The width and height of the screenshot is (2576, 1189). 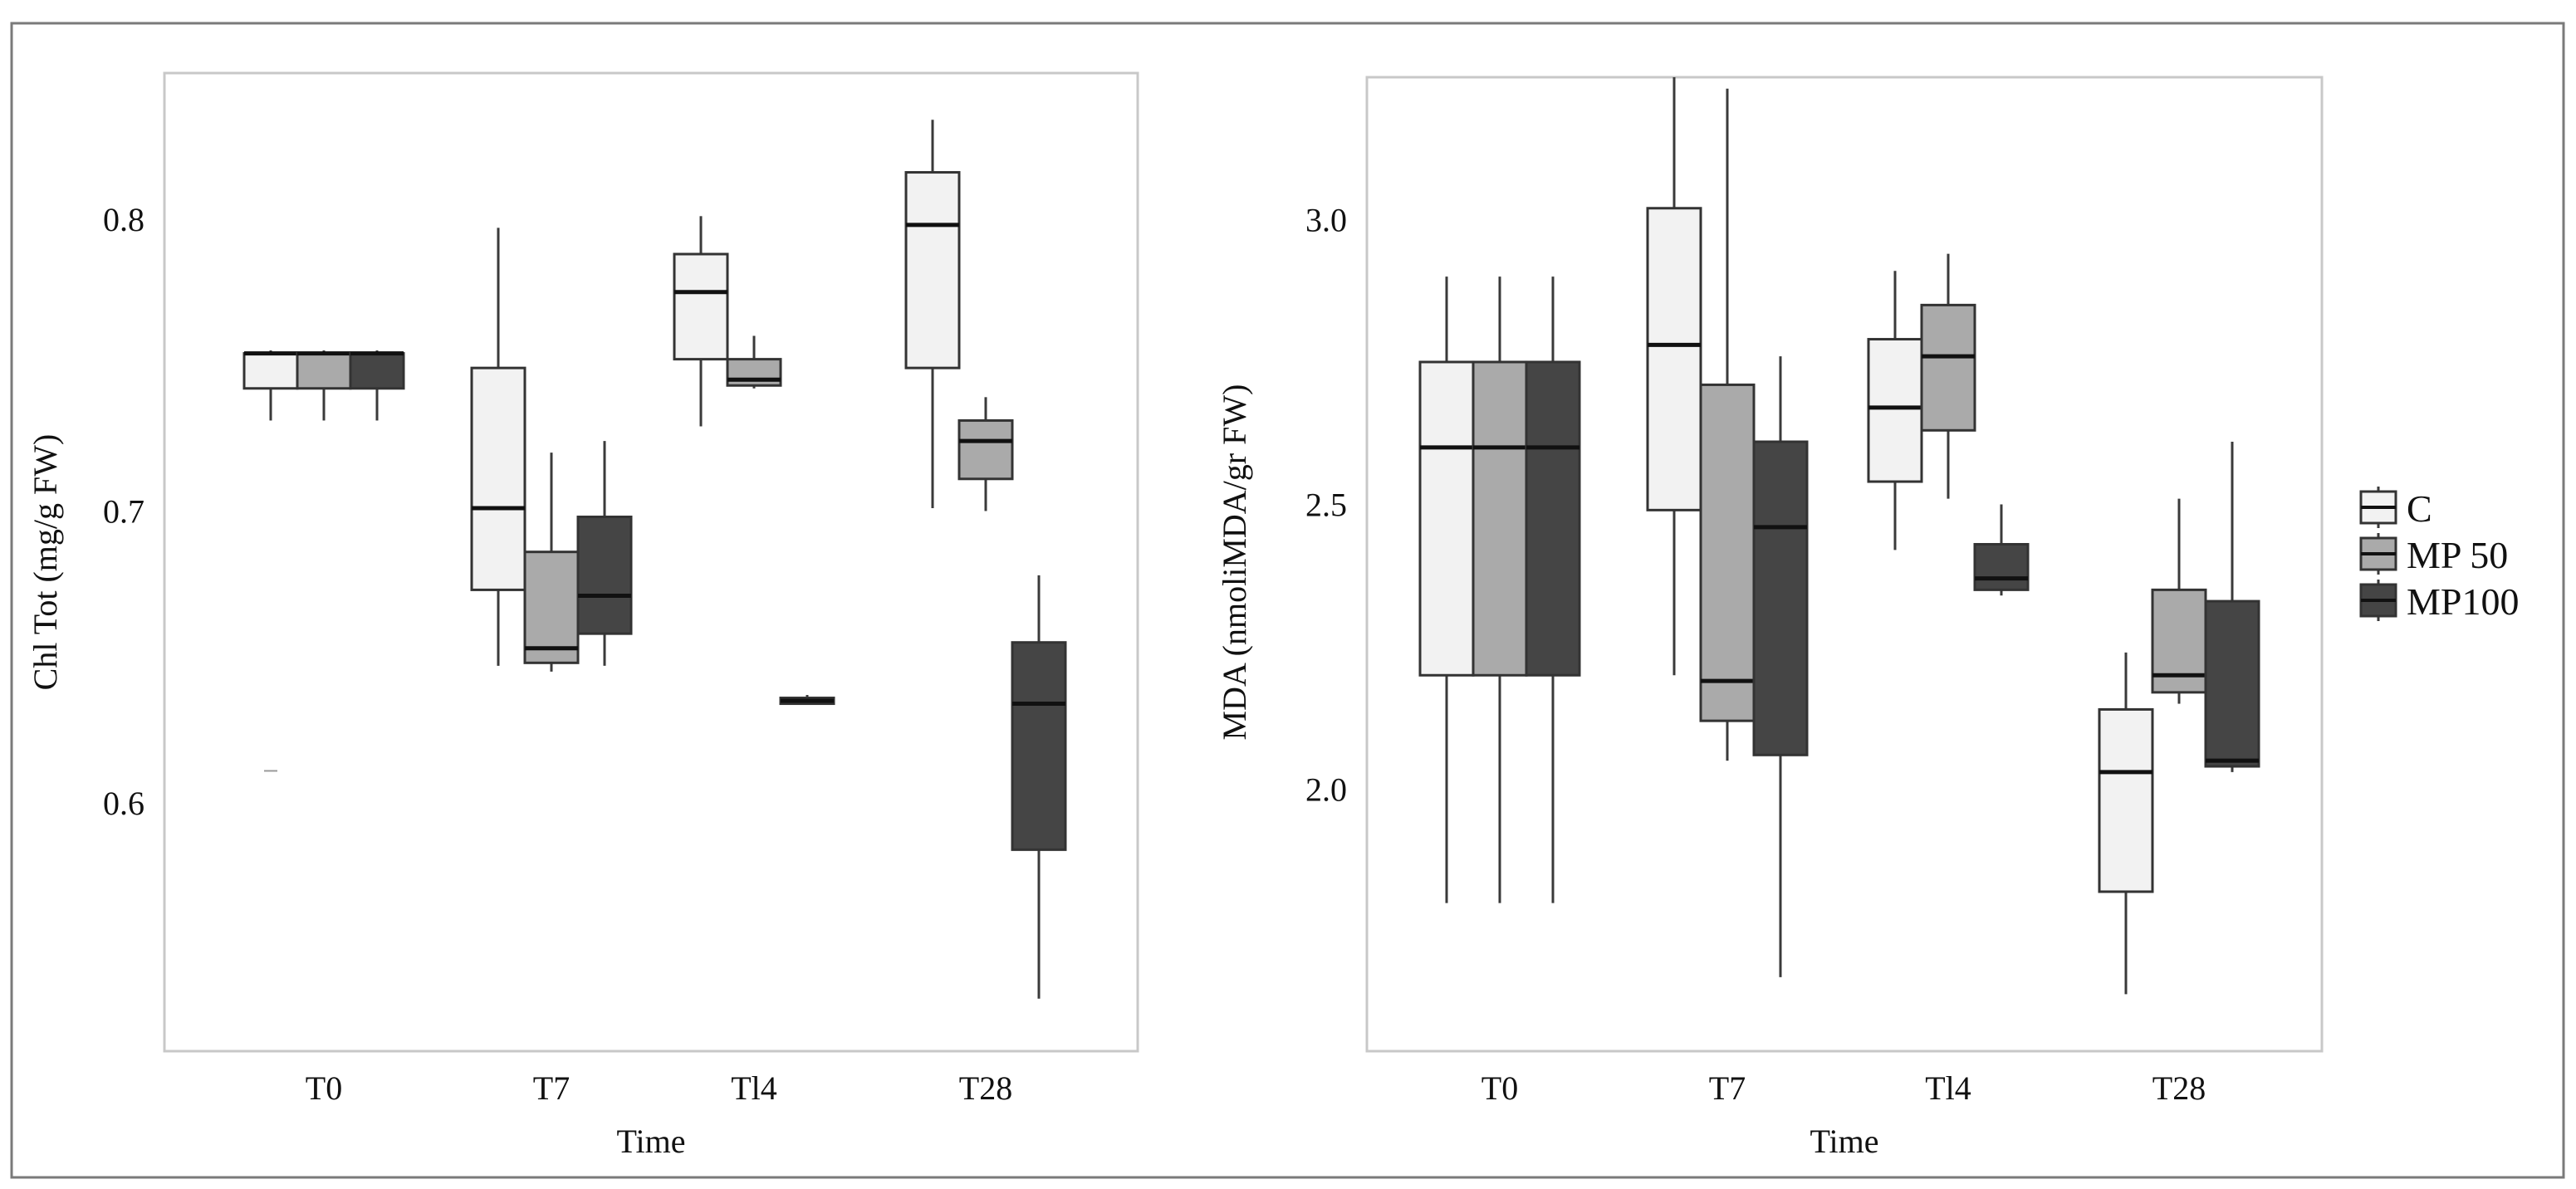 I want to click on y-tick-label: 3.0, so click(x=1326, y=220).